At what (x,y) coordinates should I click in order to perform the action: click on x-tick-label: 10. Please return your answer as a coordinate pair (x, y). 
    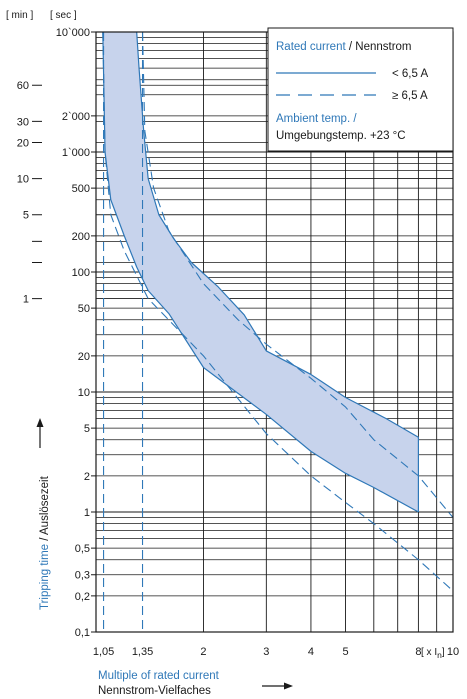
    Looking at the image, I should click on (453, 652).